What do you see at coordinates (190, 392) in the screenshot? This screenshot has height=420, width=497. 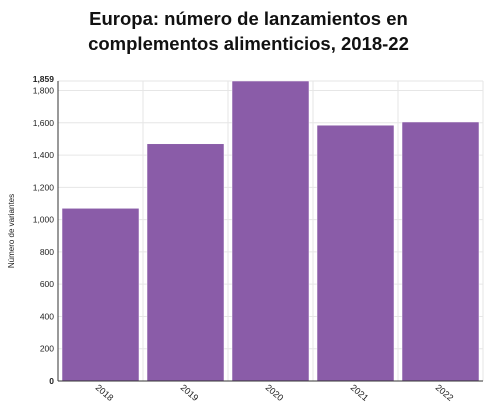 I see `x-tick-label: 2019` at bounding box center [190, 392].